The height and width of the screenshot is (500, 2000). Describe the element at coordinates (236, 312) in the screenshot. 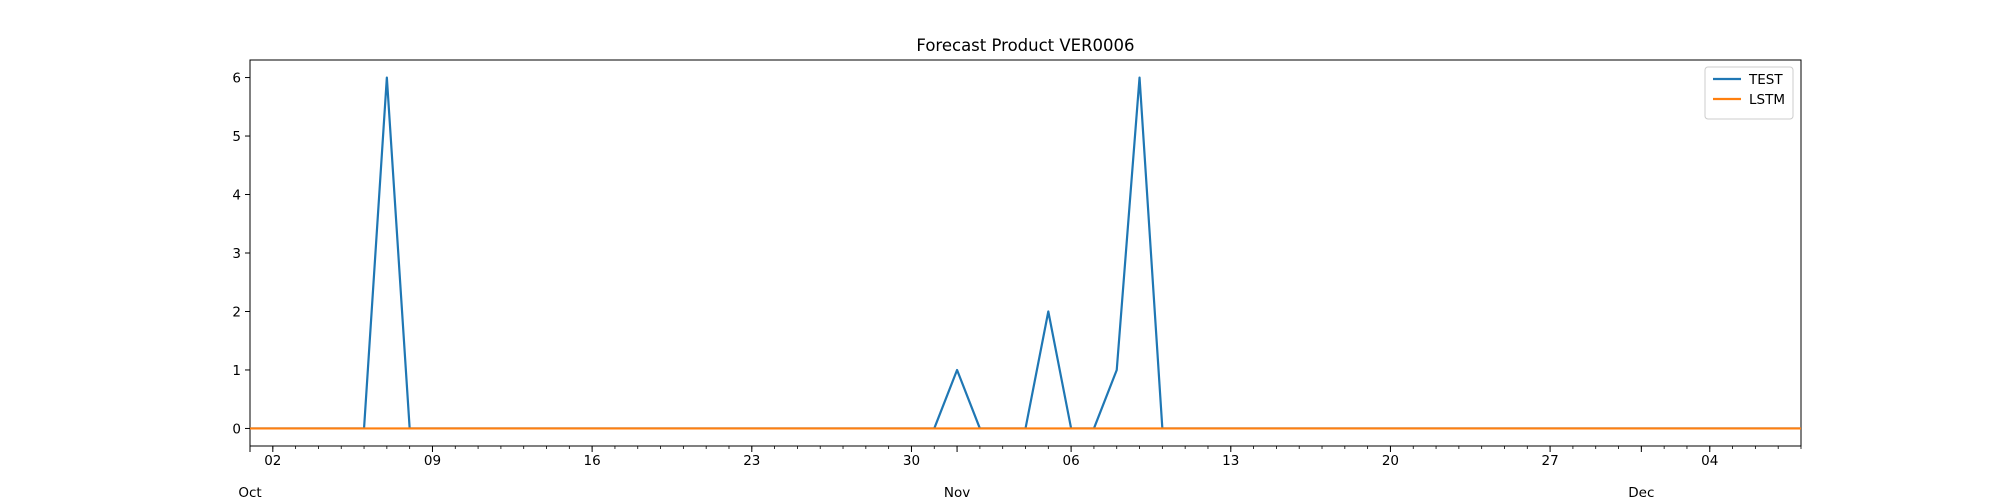

I see `y-tick-label: 2` at that location.